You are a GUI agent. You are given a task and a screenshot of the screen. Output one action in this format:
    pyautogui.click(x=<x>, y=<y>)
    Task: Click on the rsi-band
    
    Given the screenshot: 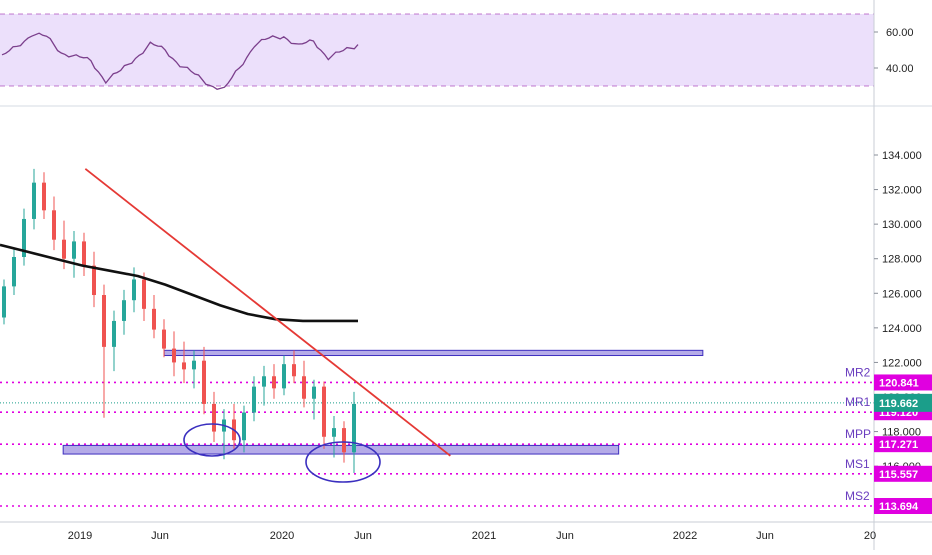 What is the action you would take?
    pyautogui.click(x=437, y=50)
    